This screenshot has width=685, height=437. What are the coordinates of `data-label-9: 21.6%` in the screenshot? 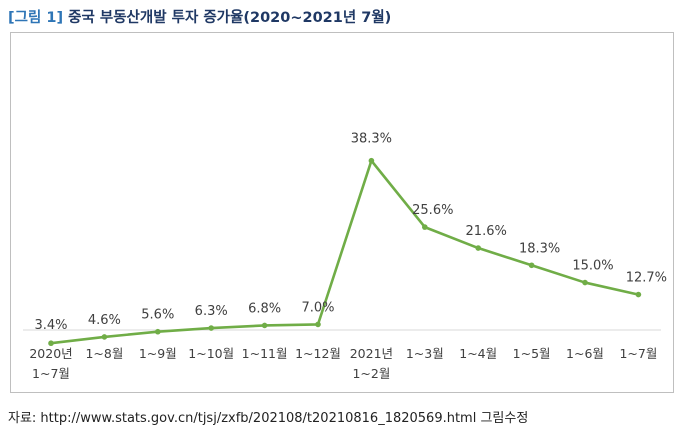 It's located at (486, 231).